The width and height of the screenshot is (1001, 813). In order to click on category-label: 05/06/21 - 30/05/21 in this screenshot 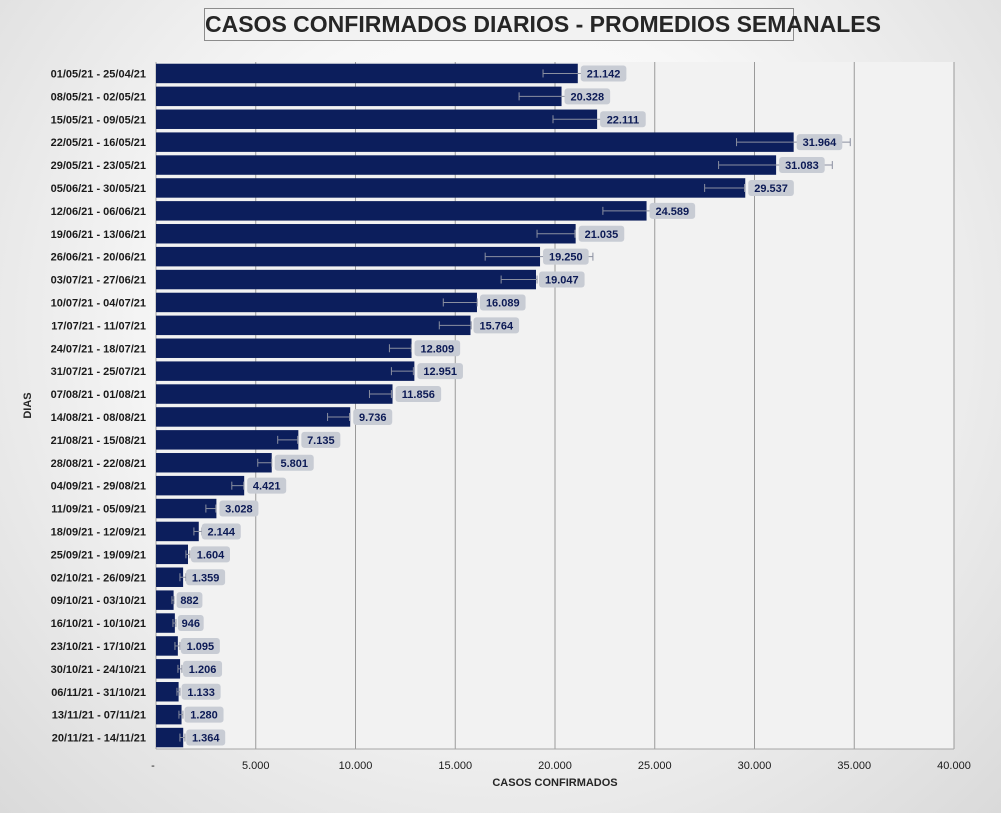, I will do `click(98, 189)`.